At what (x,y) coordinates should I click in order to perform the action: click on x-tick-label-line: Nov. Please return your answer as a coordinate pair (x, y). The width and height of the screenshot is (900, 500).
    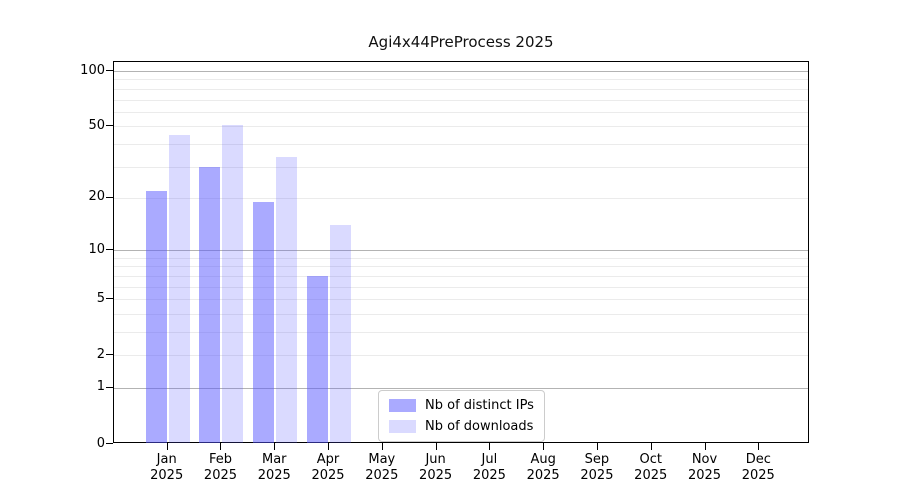
    Looking at the image, I should click on (704, 459).